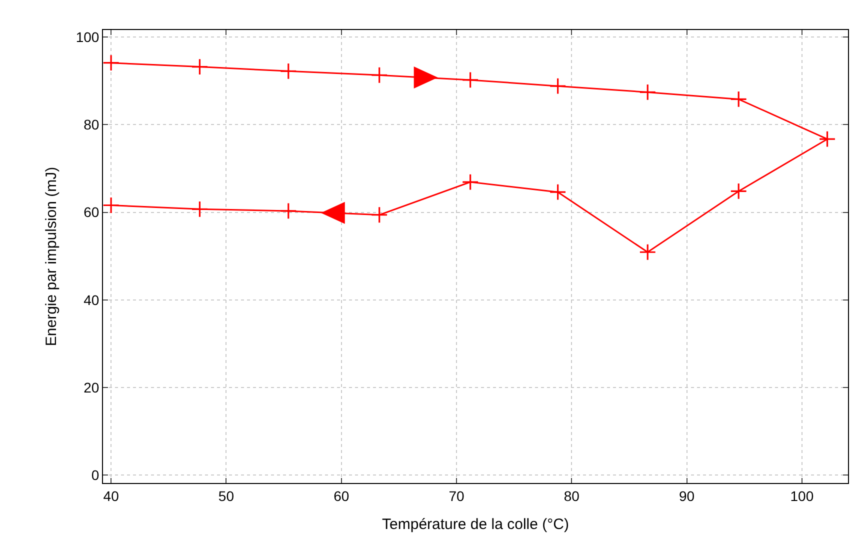  I want to click on x-tick-label: 70, so click(456, 496).